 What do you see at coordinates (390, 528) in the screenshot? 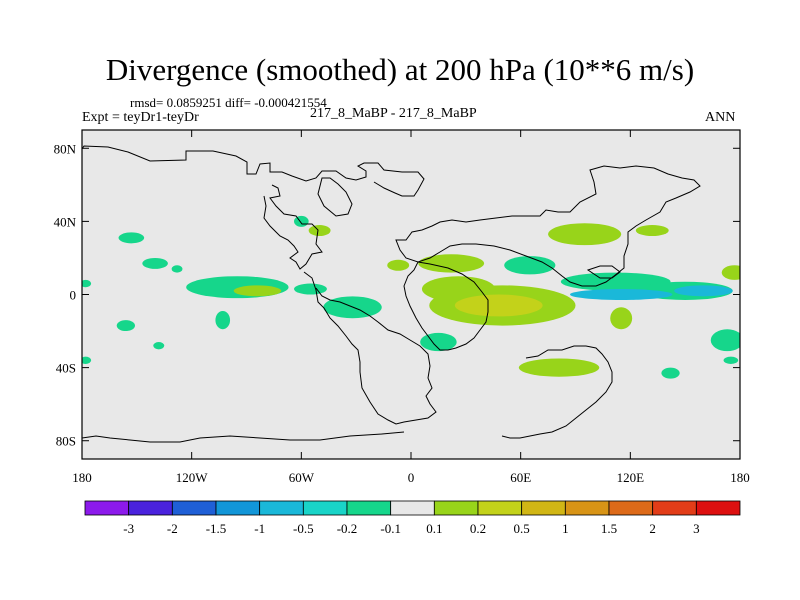
I see `colorbar-label-6: -0.1` at bounding box center [390, 528].